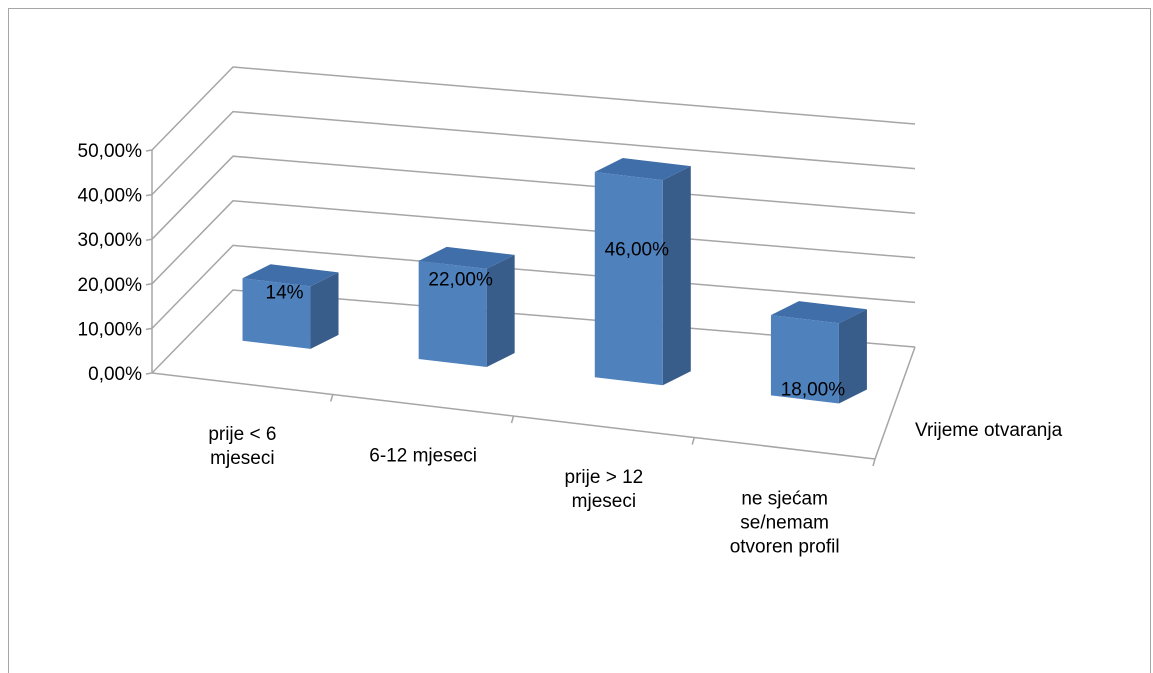  What do you see at coordinates (110, 329) in the screenshot?
I see `y-tick-label: 10,00%` at bounding box center [110, 329].